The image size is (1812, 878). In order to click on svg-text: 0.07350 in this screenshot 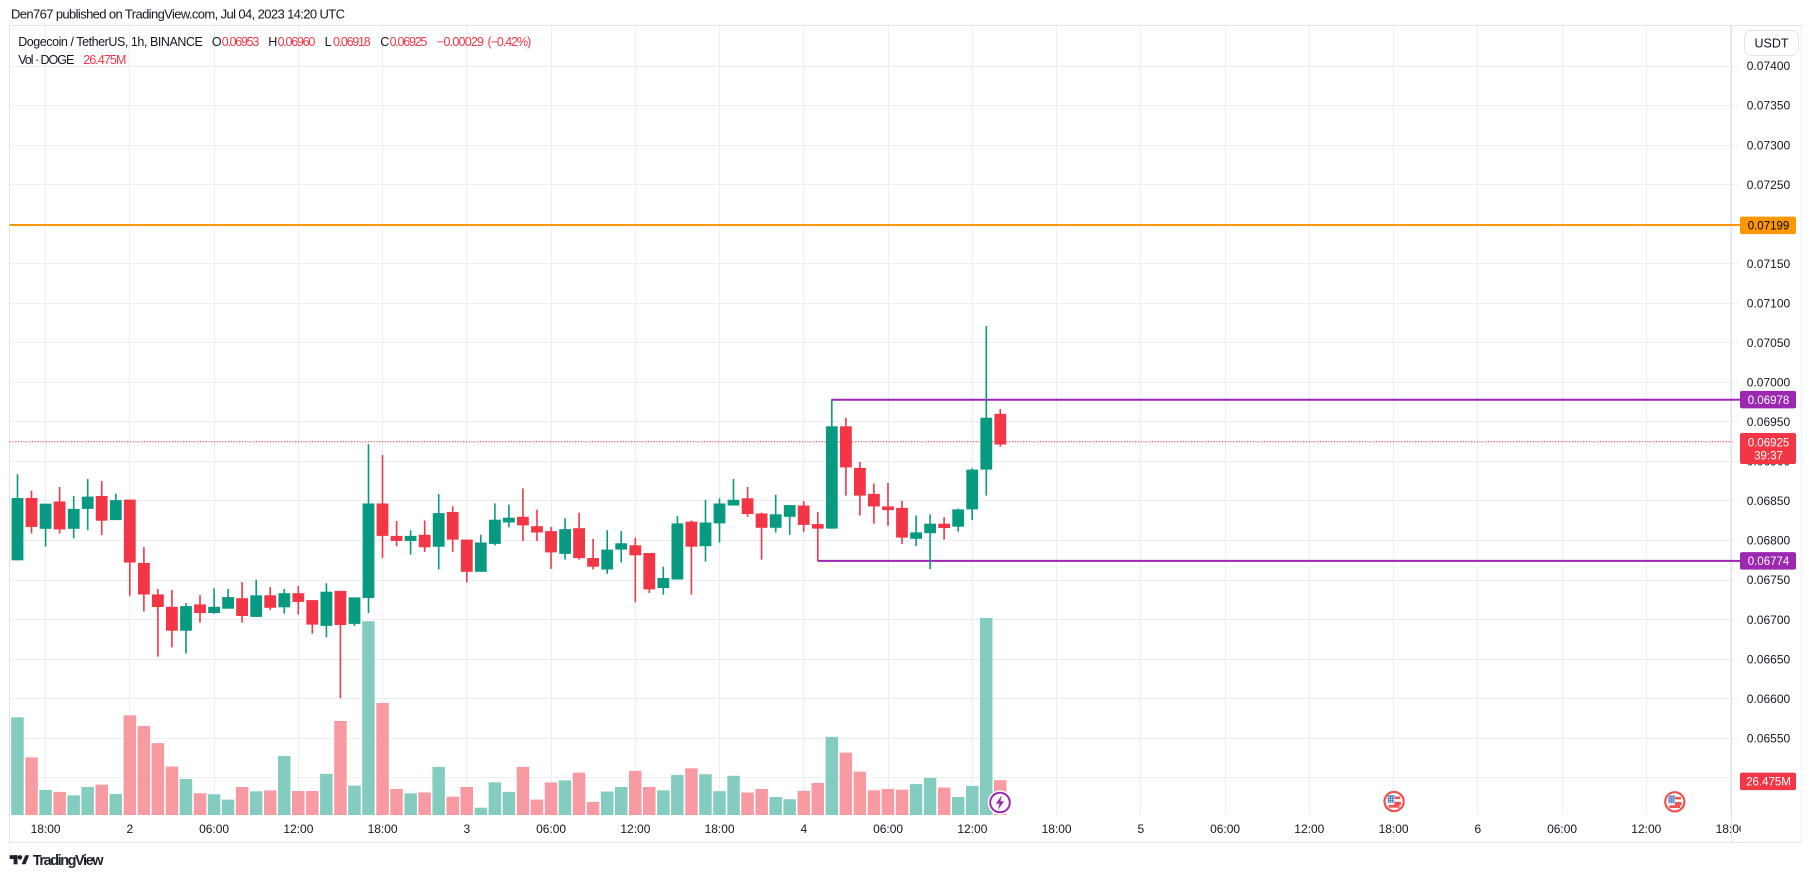, I will do `click(1769, 106)`.